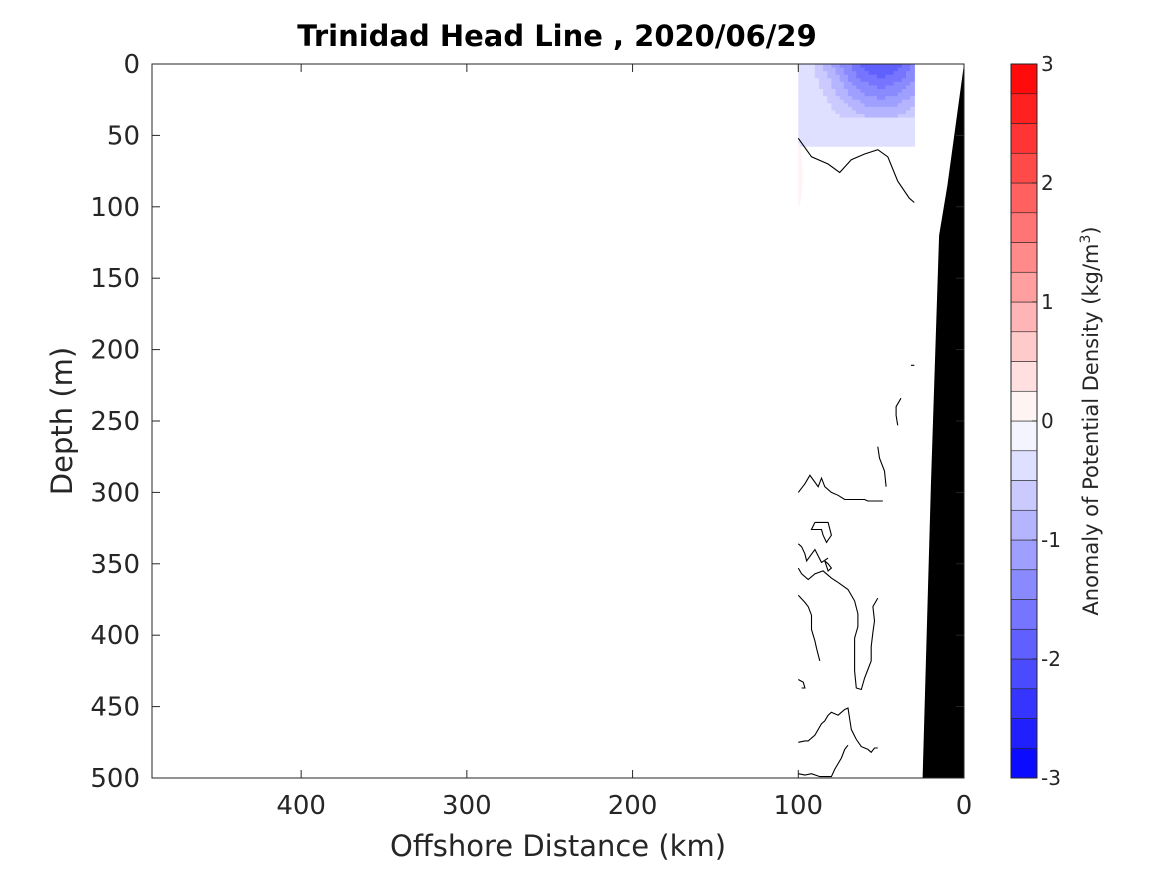 This screenshot has width=1167, height=875. What do you see at coordinates (62, 421) in the screenshot?
I see `y-axis-label: Depth (m)` at bounding box center [62, 421].